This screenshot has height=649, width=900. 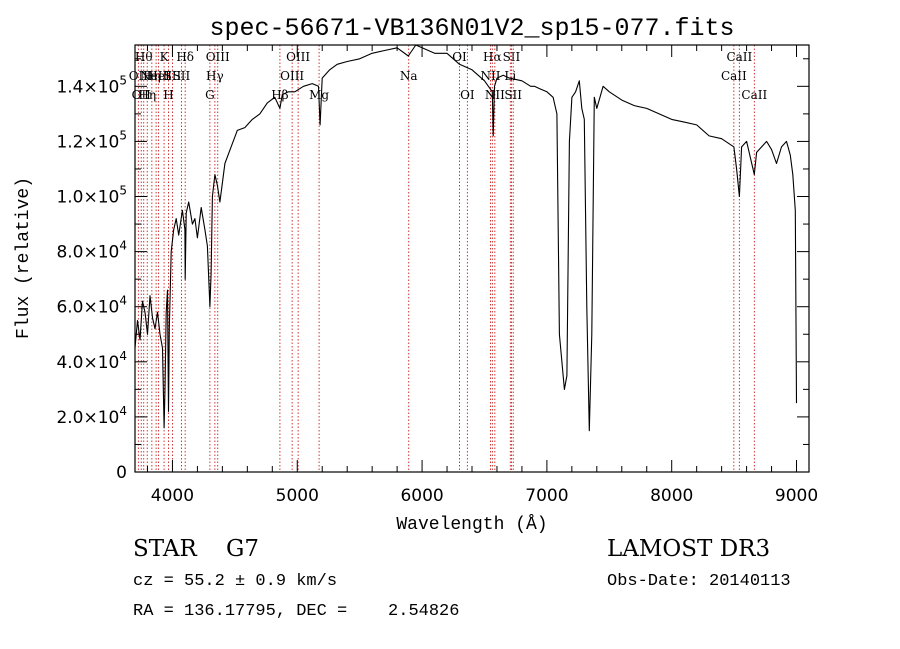 I want to click on line-label: Hδ, so click(x=185, y=57).